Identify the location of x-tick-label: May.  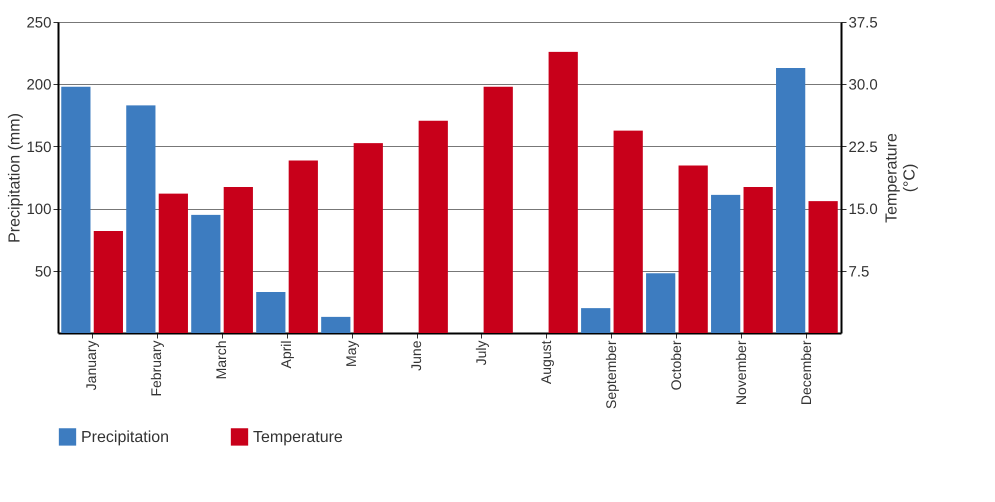
(351, 353).